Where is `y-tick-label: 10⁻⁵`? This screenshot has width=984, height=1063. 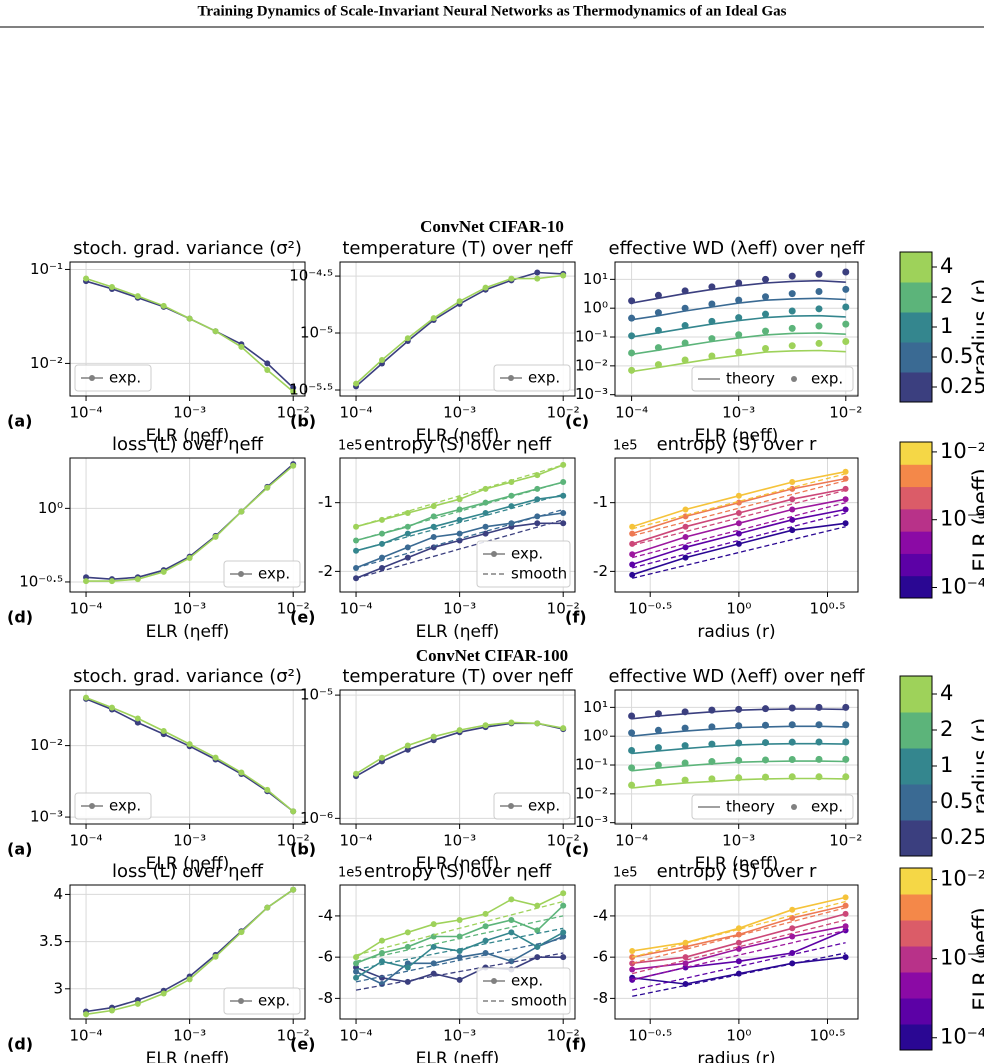
y-tick-label: 10⁻⁵ is located at coordinates (316, 333).